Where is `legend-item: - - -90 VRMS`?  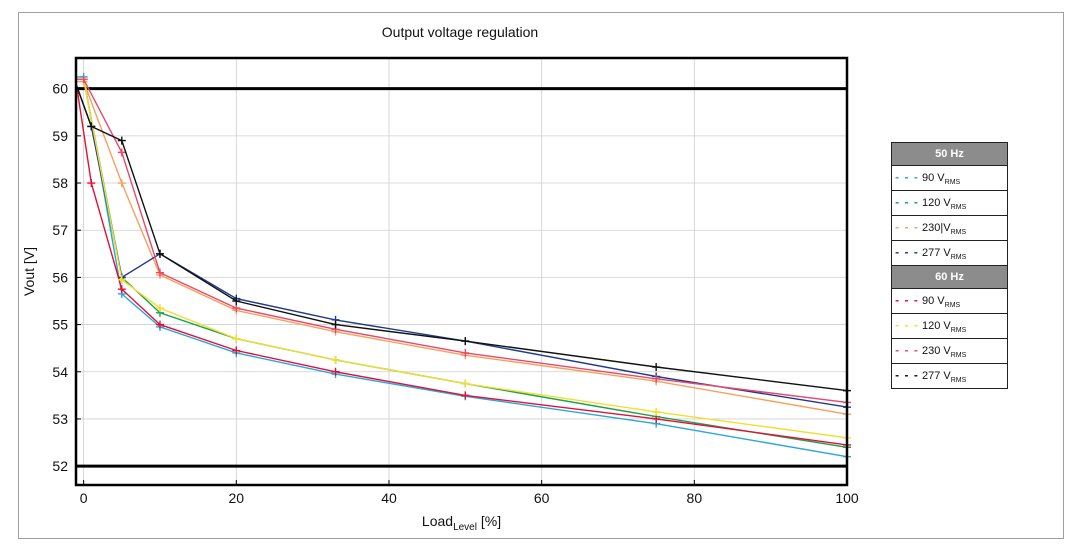 legend-item: - - -90 VRMS is located at coordinates (949, 301).